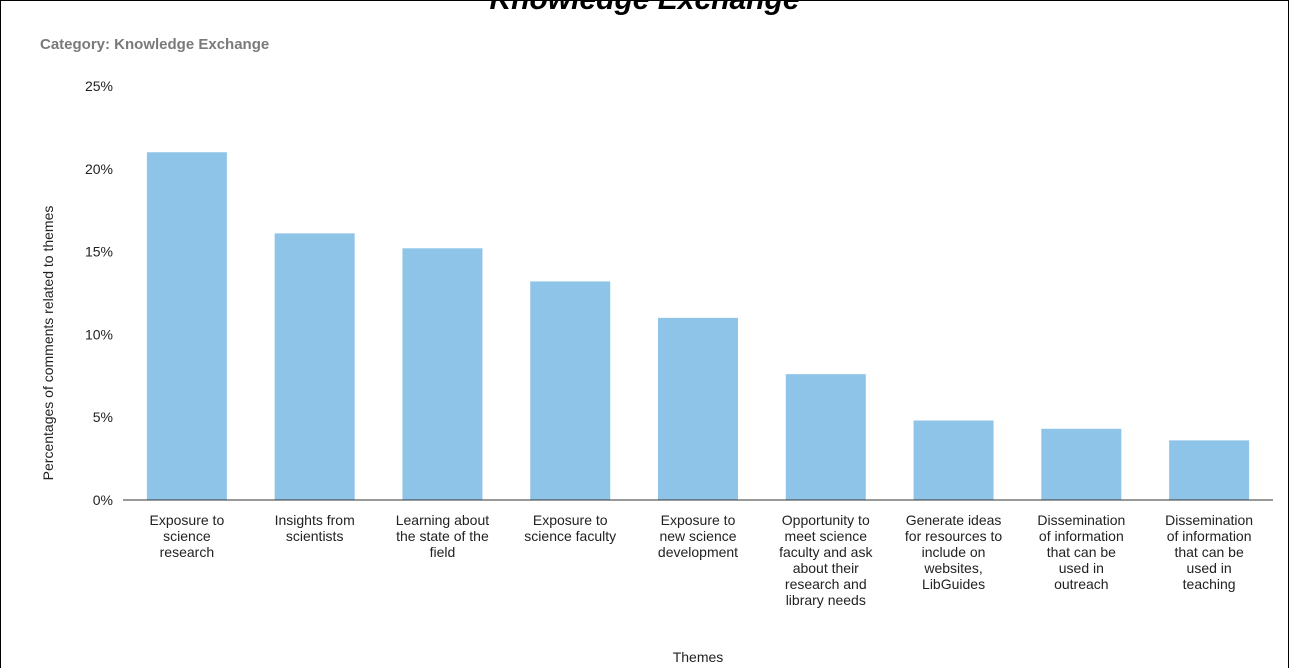  Describe the element at coordinates (644, 8) in the screenshot. I see `chart-title-cut-off: Knowledge Exchange` at that location.